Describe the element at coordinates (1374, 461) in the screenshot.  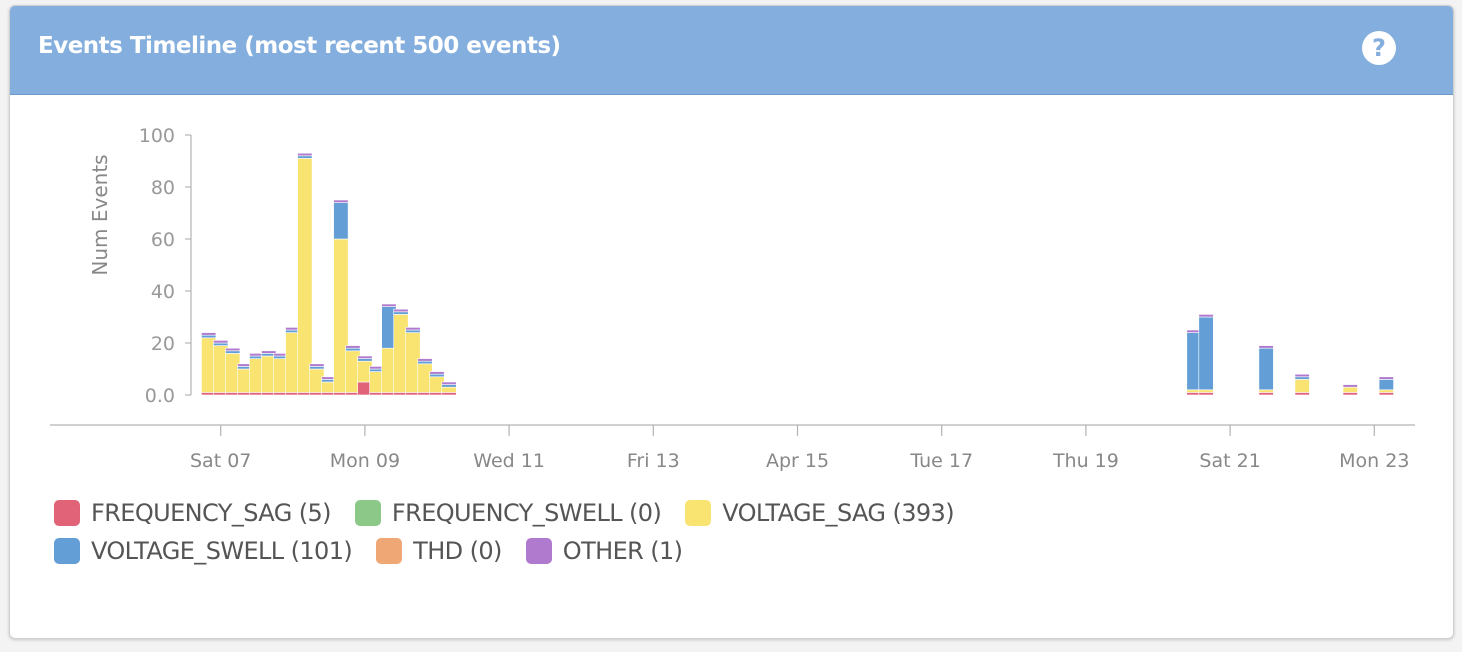
I see `x-tick-label: Mon 23` at that location.